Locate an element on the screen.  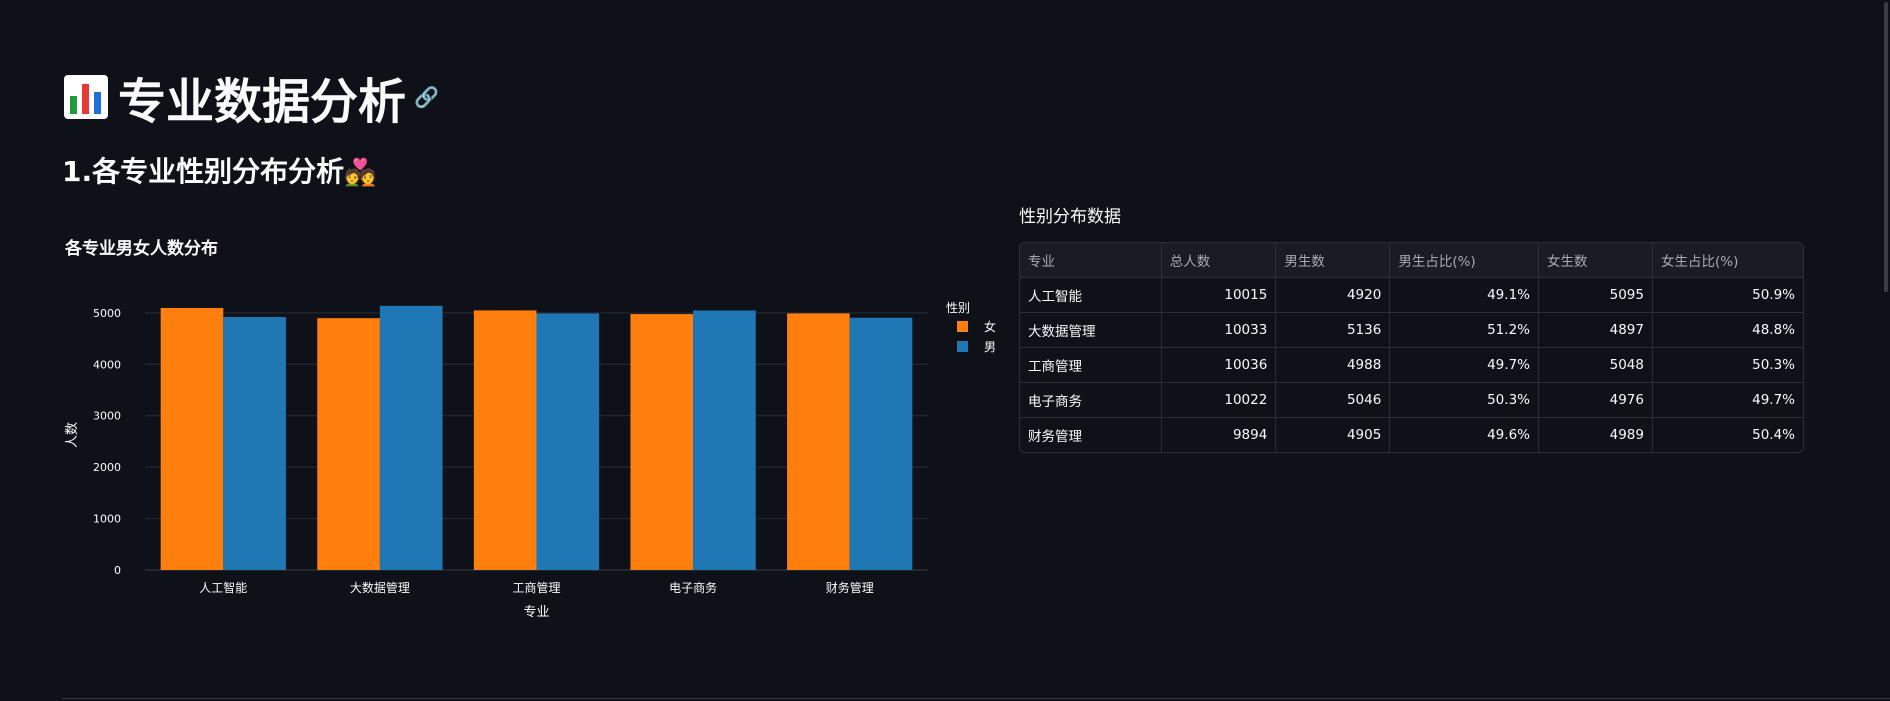
table-cell: 10022 is located at coordinates (1219, 400).